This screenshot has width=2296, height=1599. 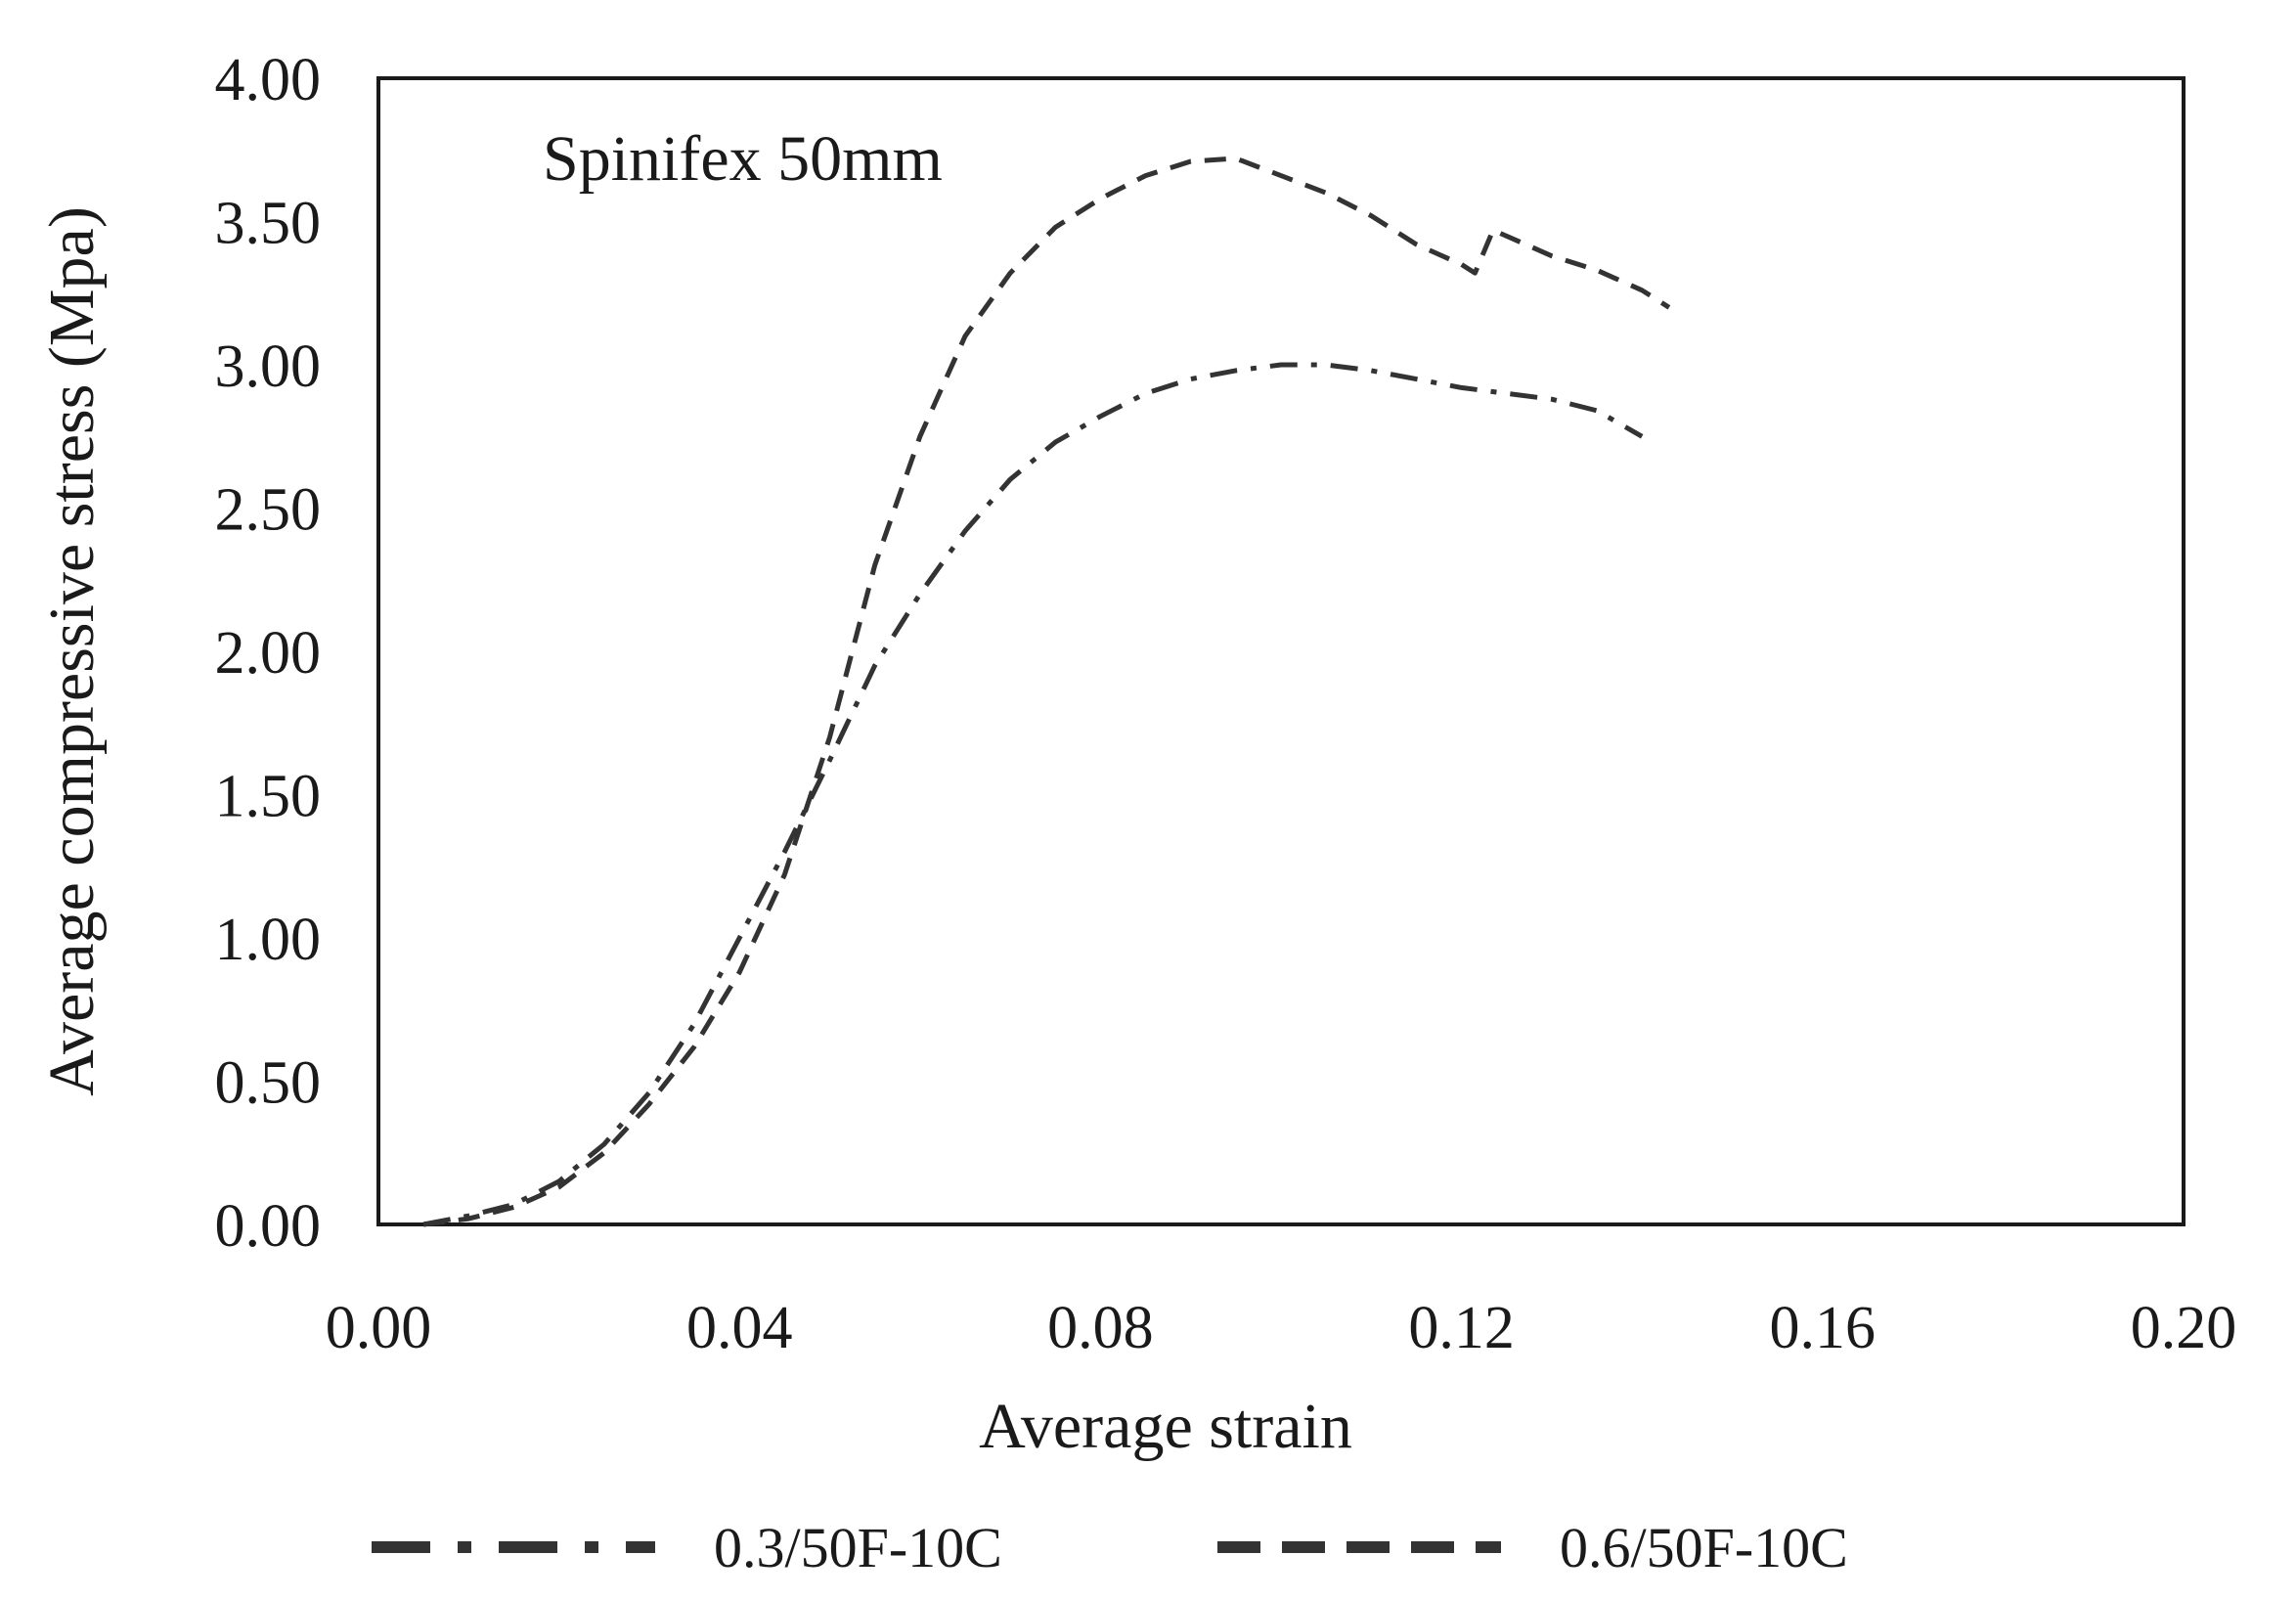 I want to click on y-tick-label: 1.50, so click(x=268, y=797).